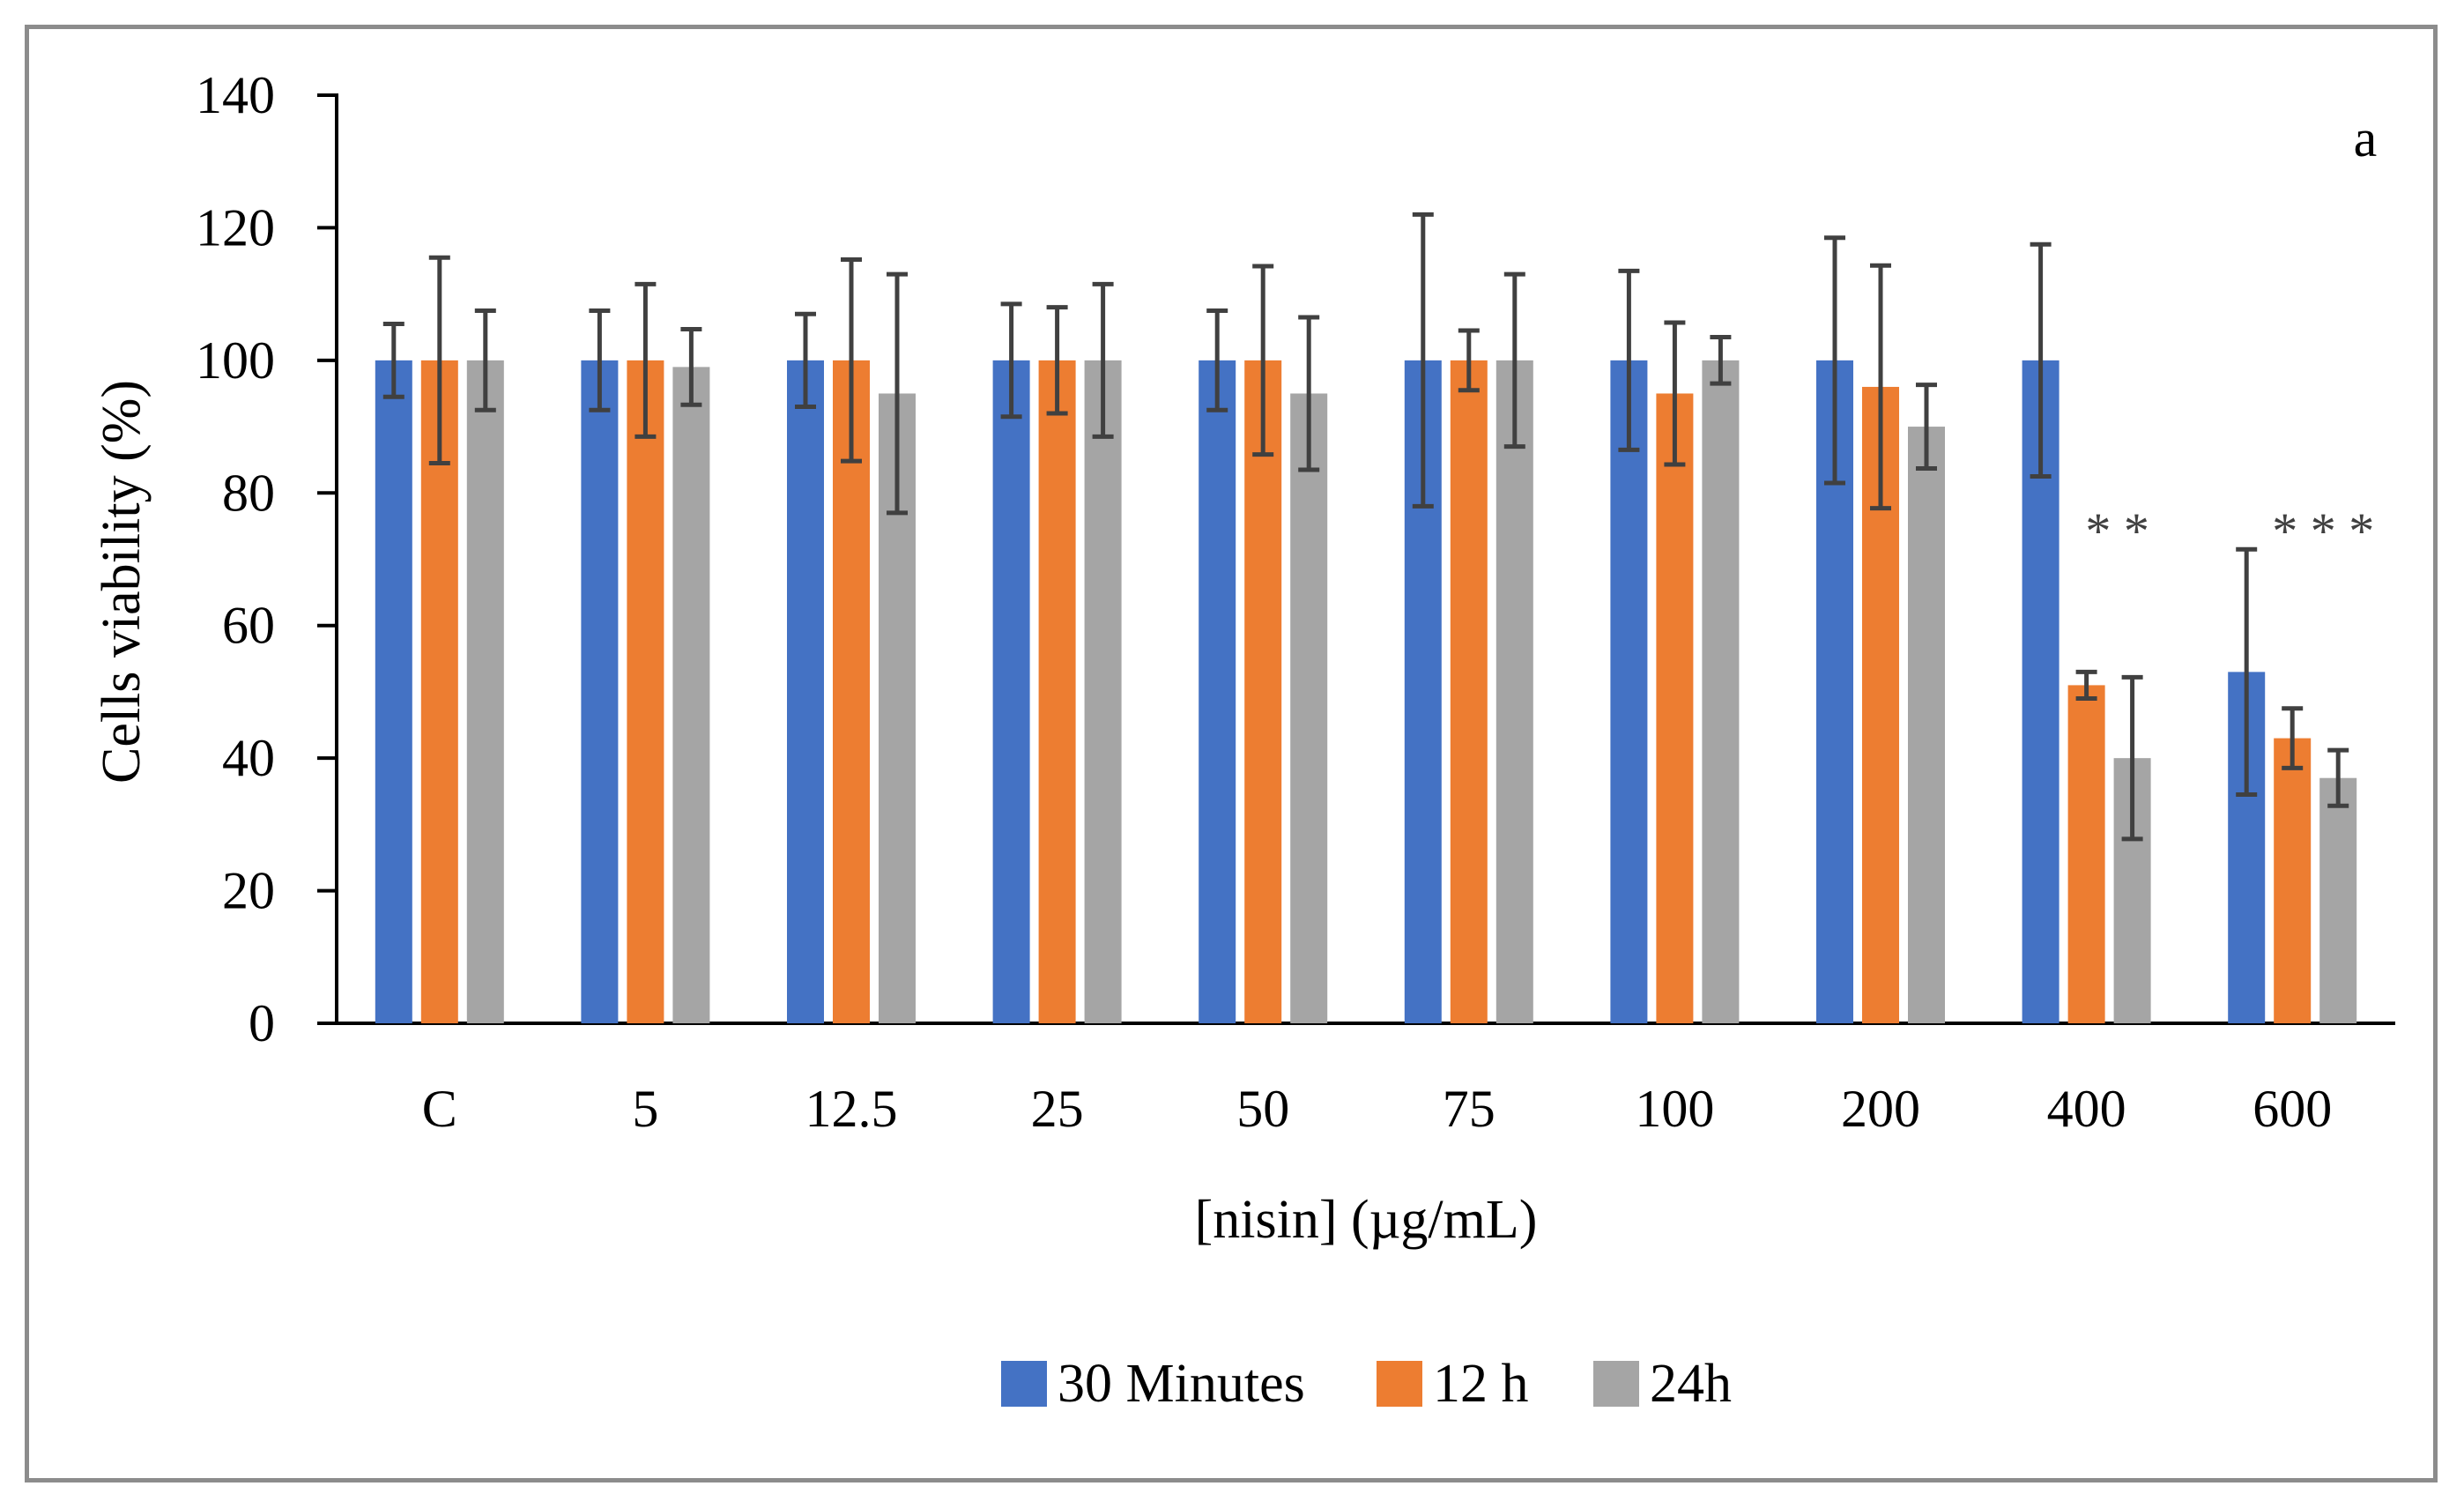 Image resolution: width=2464 pixels, height=1501 pixels. I want to click on y-tick-label: 0, so click(262, 1023).